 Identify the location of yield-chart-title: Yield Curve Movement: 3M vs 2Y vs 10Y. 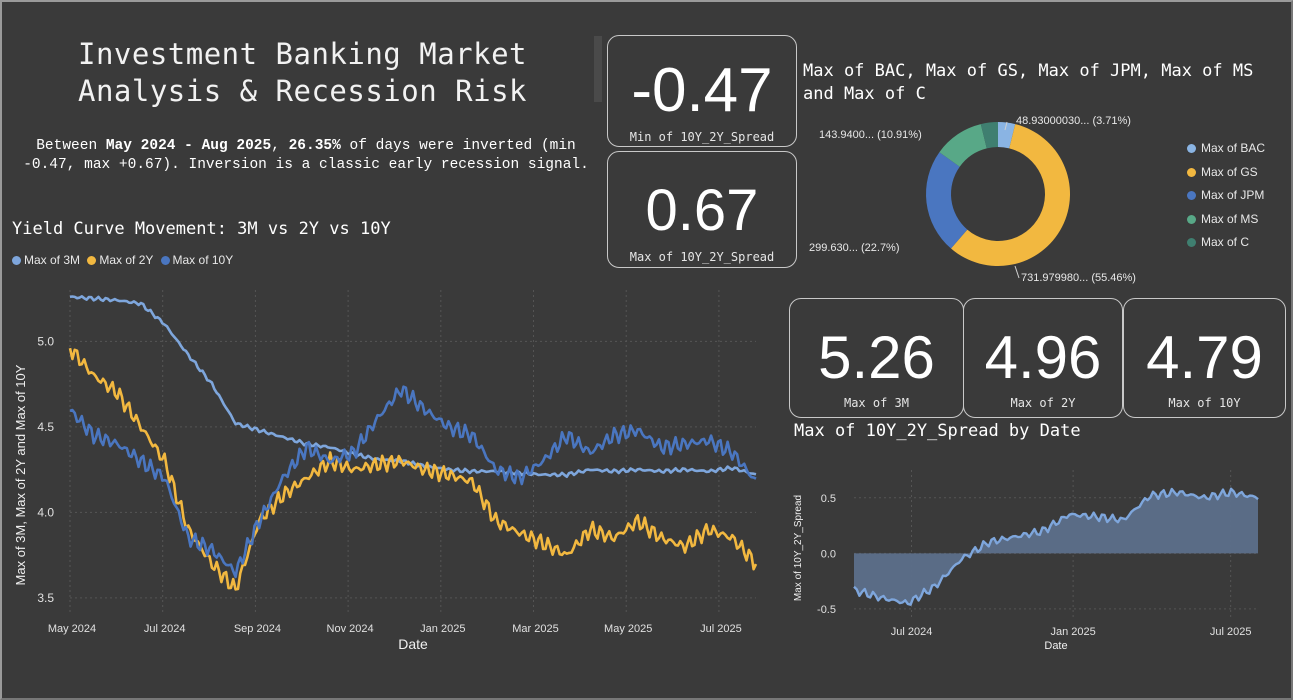
(201, 229).